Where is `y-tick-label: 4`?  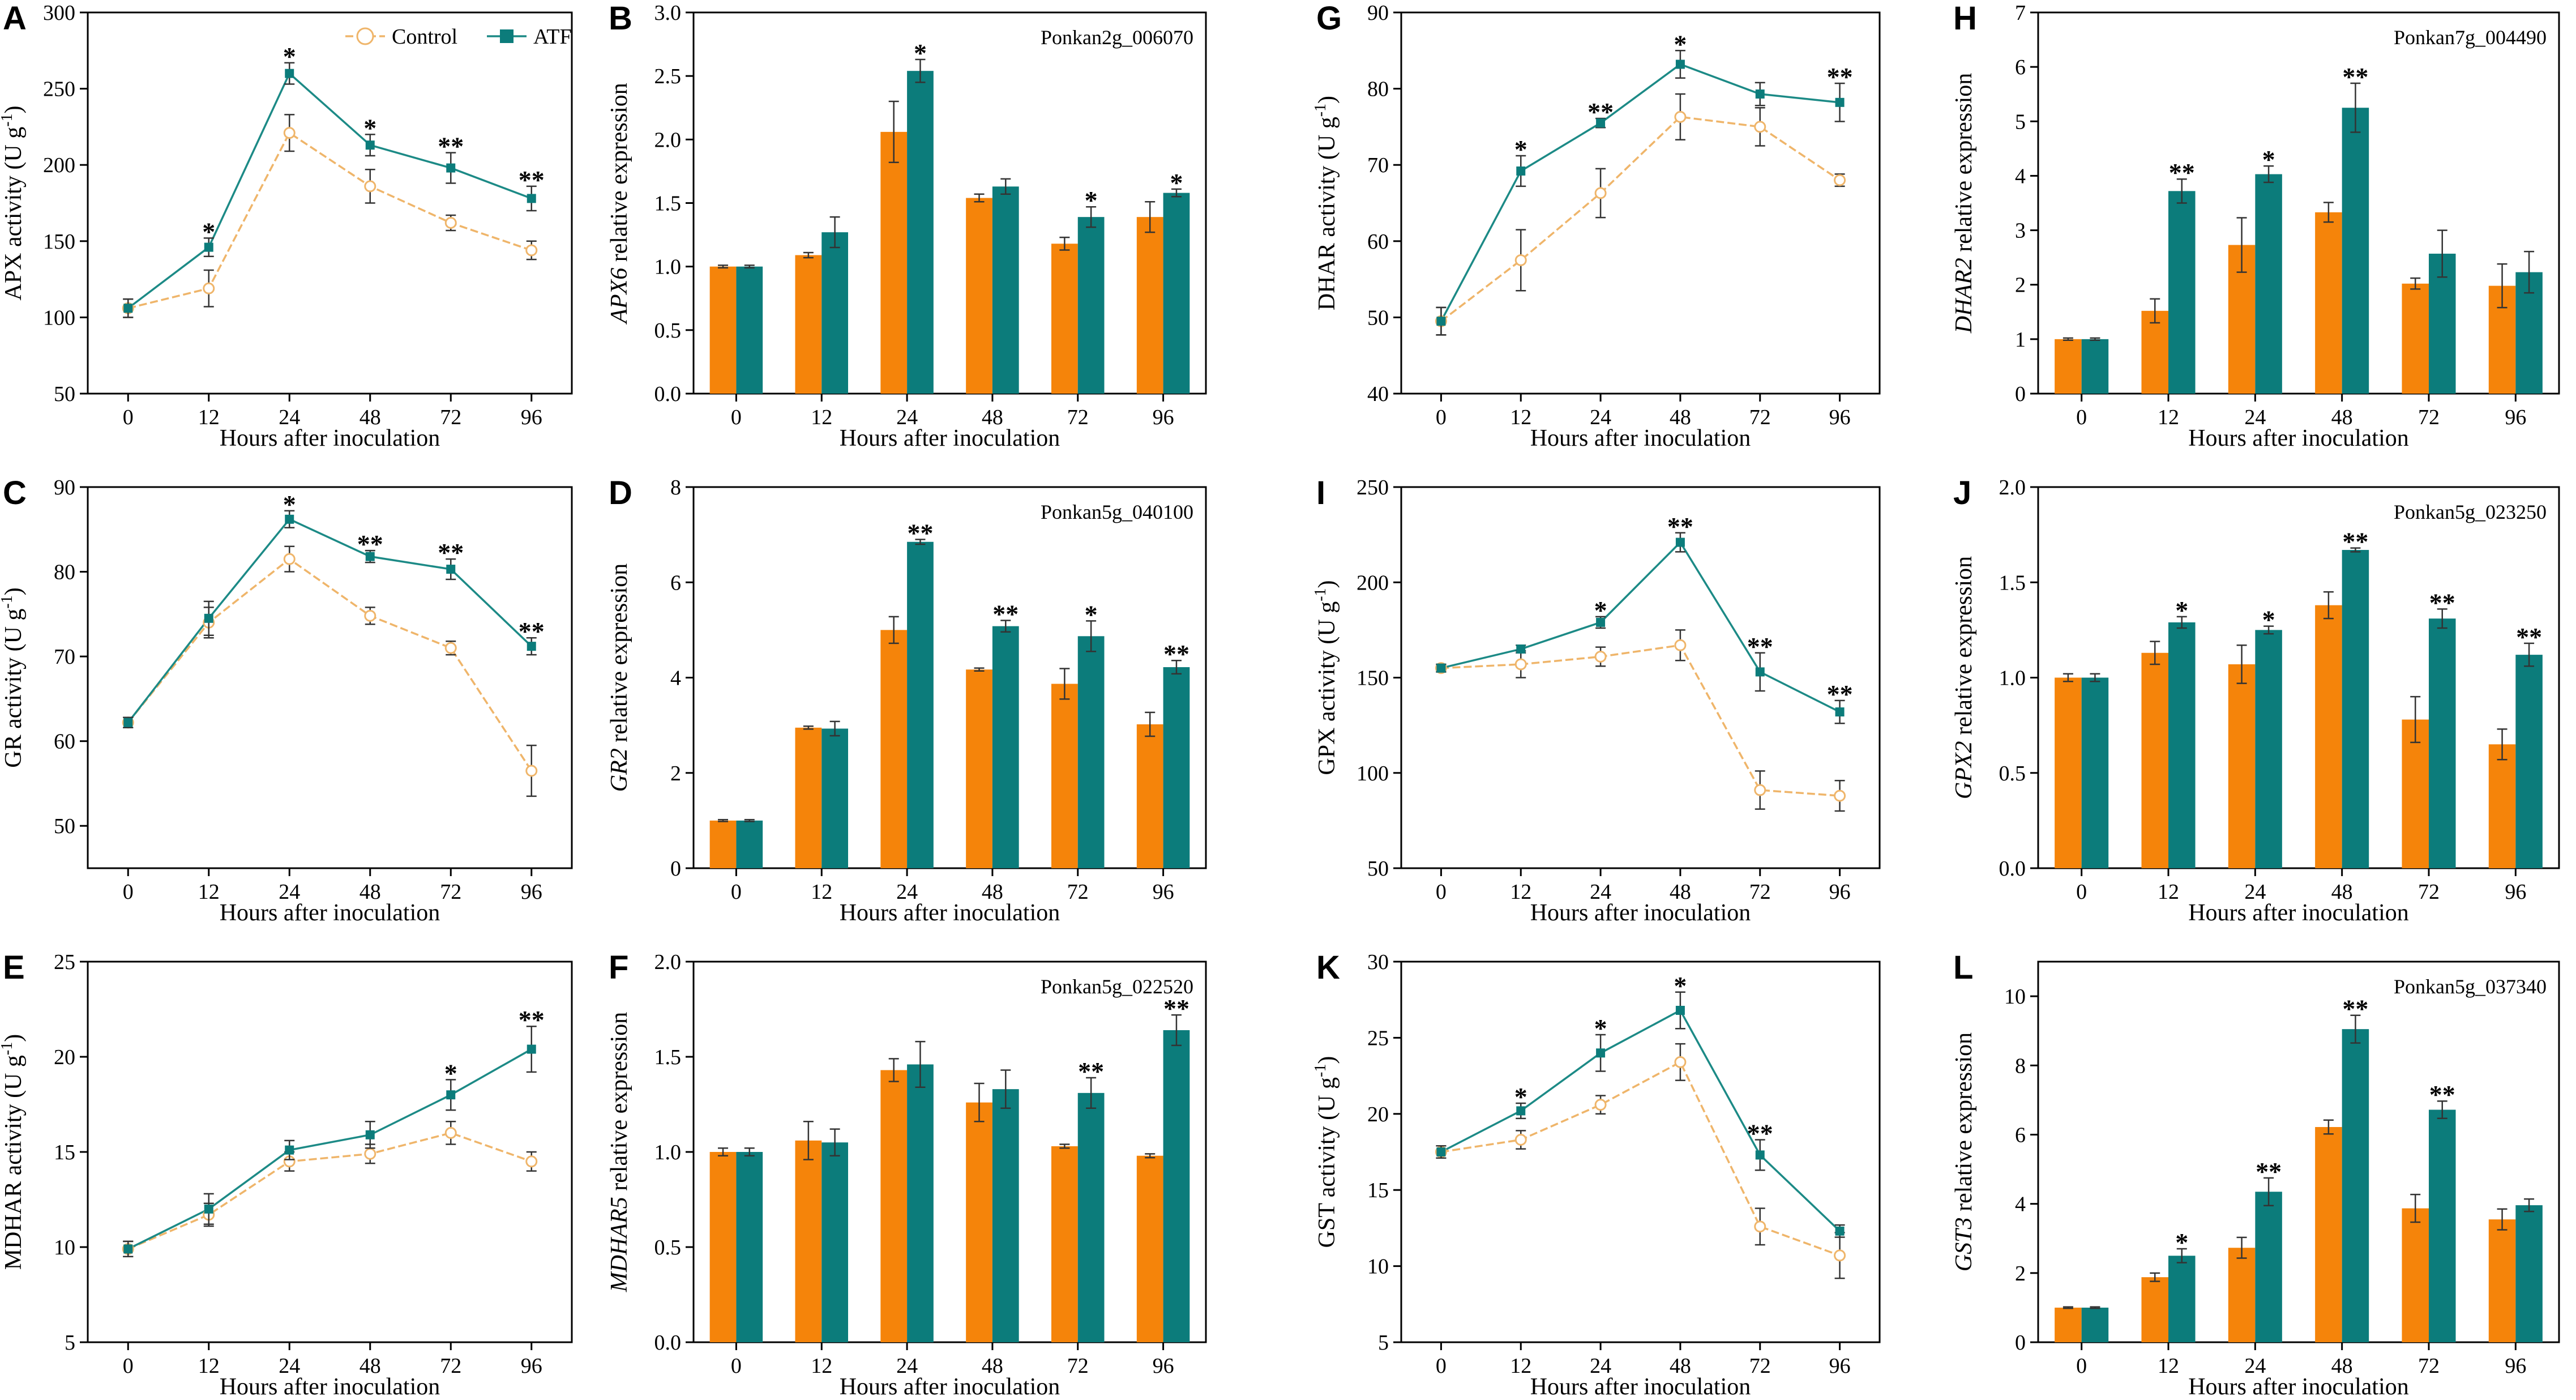
y-tick-label: 4 is located at coordinates (675, 679).